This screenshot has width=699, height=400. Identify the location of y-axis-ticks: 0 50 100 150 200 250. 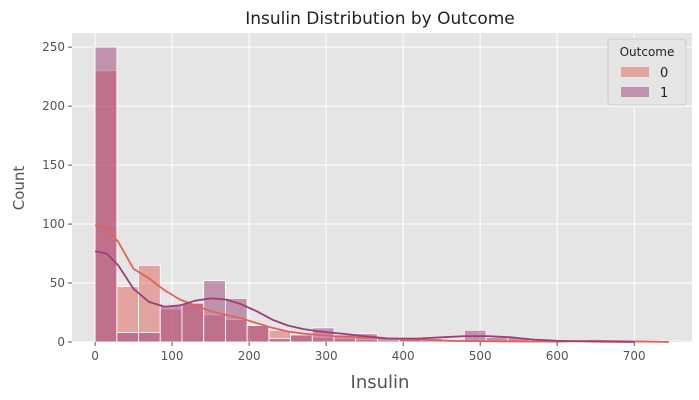
(57, 194).